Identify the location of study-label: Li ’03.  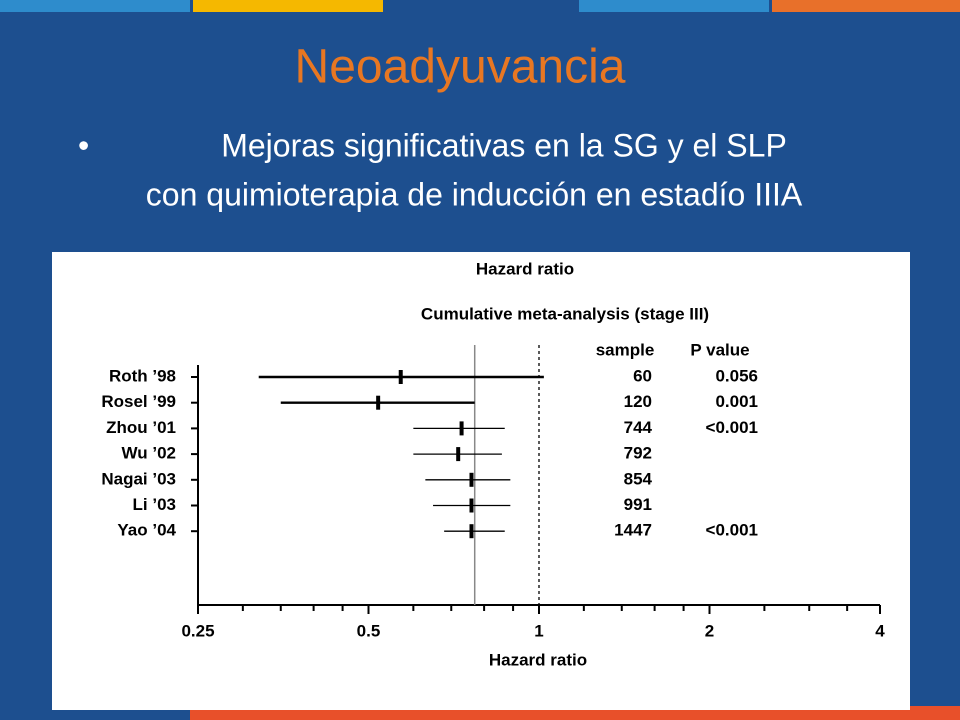
(154, 504).